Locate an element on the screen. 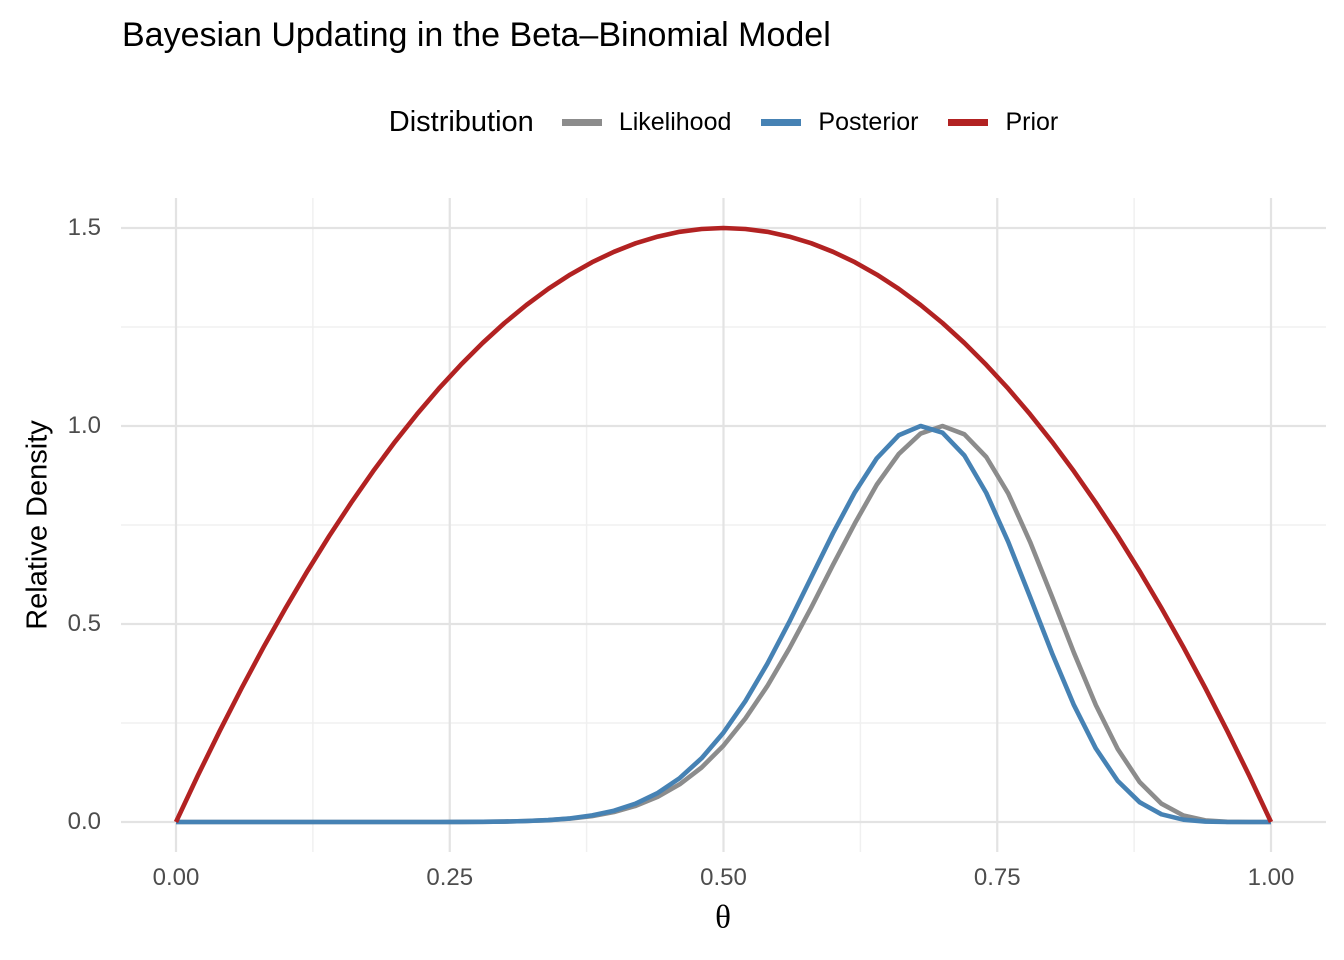 Image resolution: width=1344 pixels, height=960 pixels. y-tick-label: 0.0 is located at coordinates (84, 821).